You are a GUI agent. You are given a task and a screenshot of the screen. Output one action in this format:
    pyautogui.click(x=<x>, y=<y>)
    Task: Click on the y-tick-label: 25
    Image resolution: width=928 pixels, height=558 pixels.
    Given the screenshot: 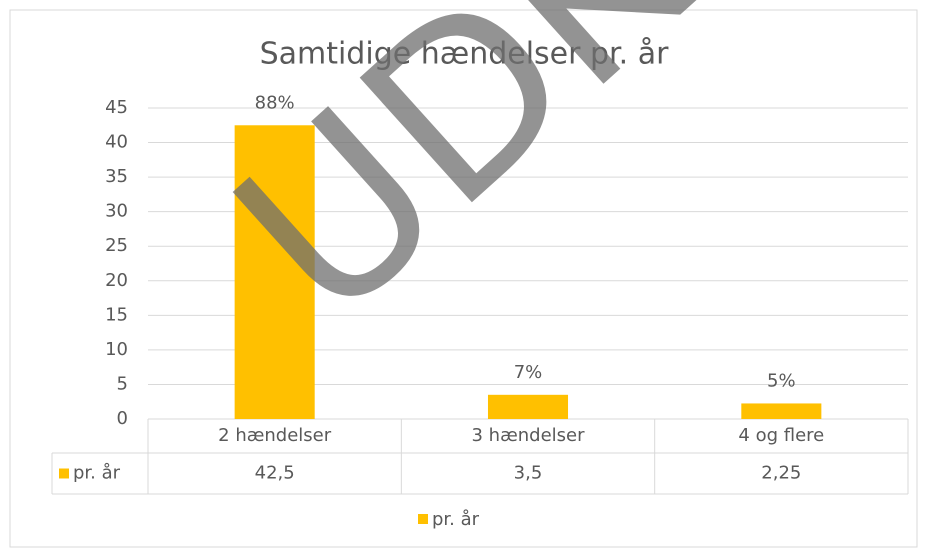 What is the action you would take?
    pyautogui.click(x=116, y=245)
    